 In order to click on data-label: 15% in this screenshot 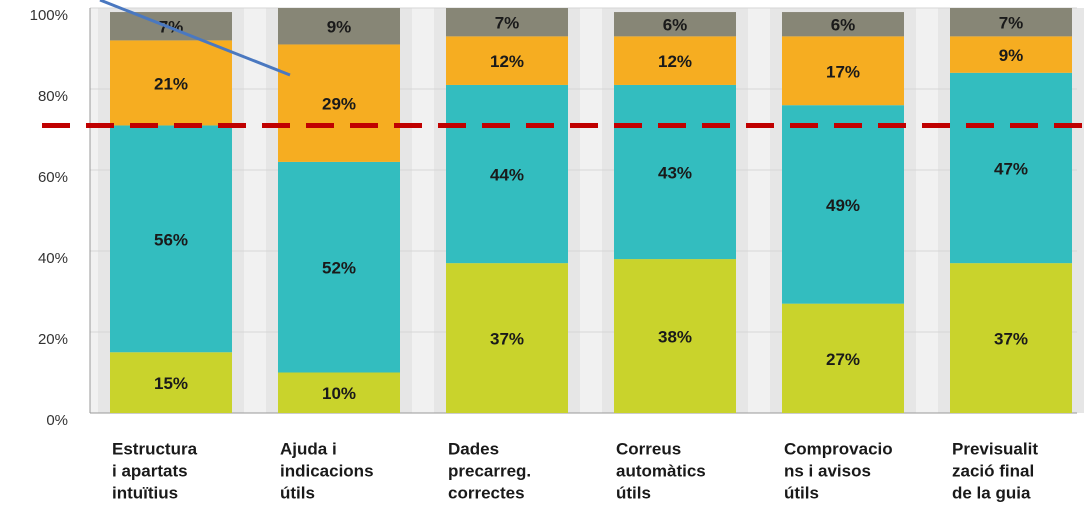, I will do `click(171, 383)`.